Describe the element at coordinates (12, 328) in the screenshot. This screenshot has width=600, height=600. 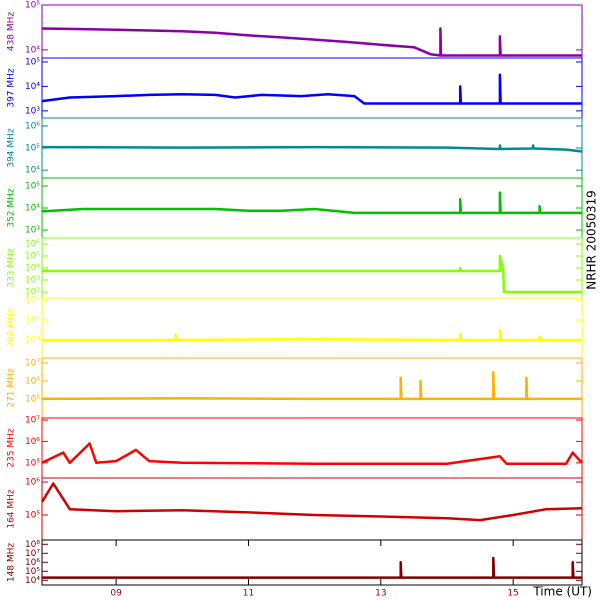
I see `frequency-label: 298 MHz` at that location.